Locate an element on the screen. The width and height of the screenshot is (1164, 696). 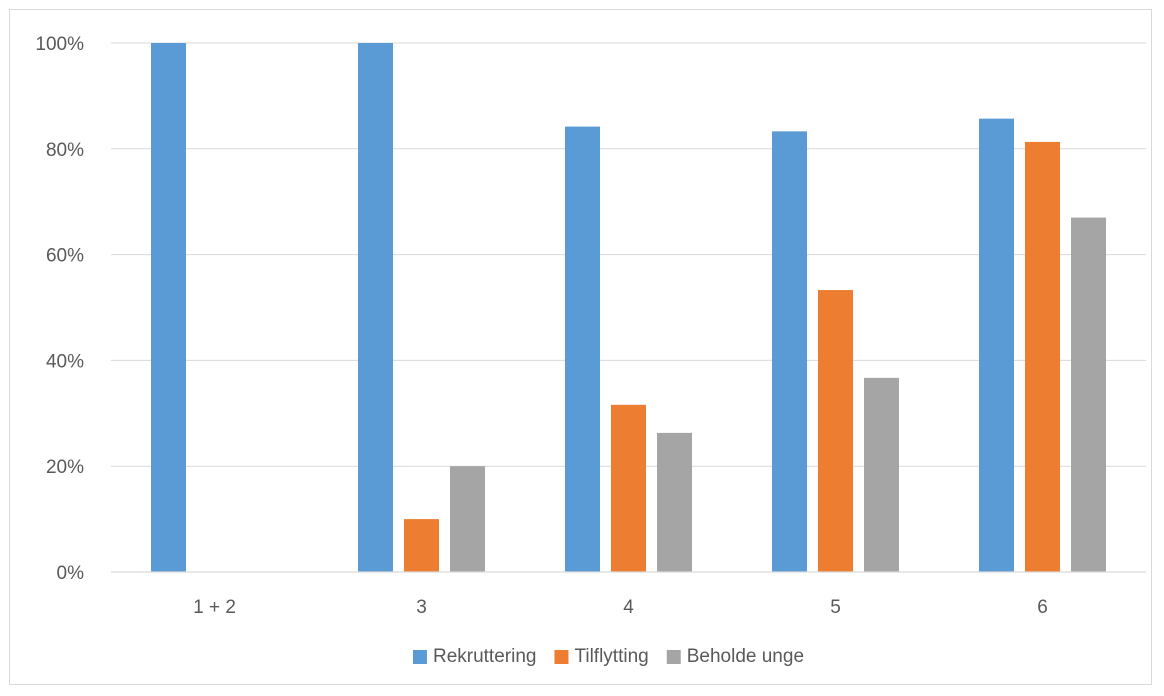
legend-label: Beholde unge is located at coordinates (745, 656).